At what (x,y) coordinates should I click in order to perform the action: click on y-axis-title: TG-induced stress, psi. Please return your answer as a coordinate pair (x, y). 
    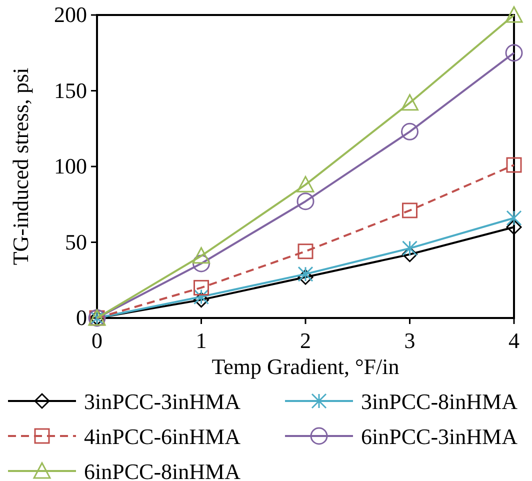
    Looking at the image, I should click on (20, 167).